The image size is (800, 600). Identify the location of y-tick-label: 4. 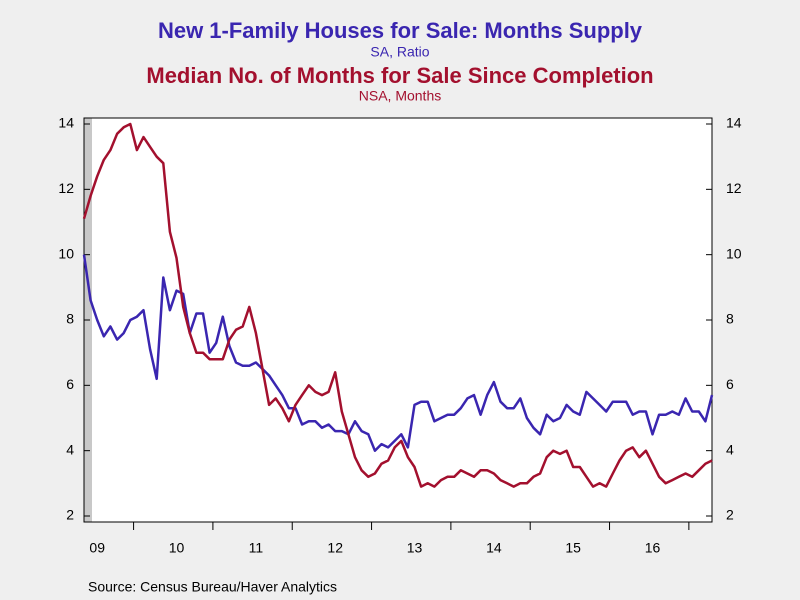
(70, 449).